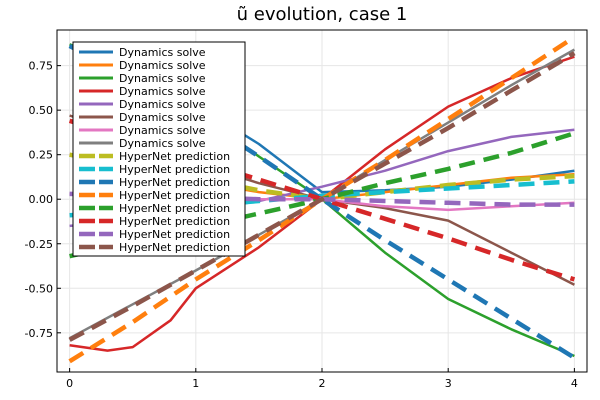  I want to click on x-tick-label: 3, so click(448, 383).